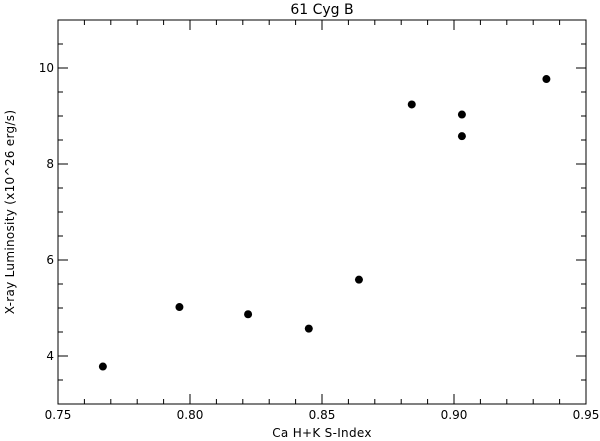 The height and width of the screenshot is (441, 600). Describe the element at coordinates (50, 356) in the screenshot. I see `y-tick-label: 4` at that location.